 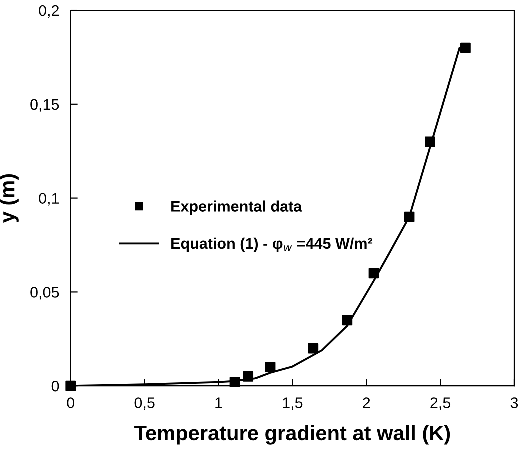 I want to click on y-tick-label: 0,15, so click(x=45, y=105).